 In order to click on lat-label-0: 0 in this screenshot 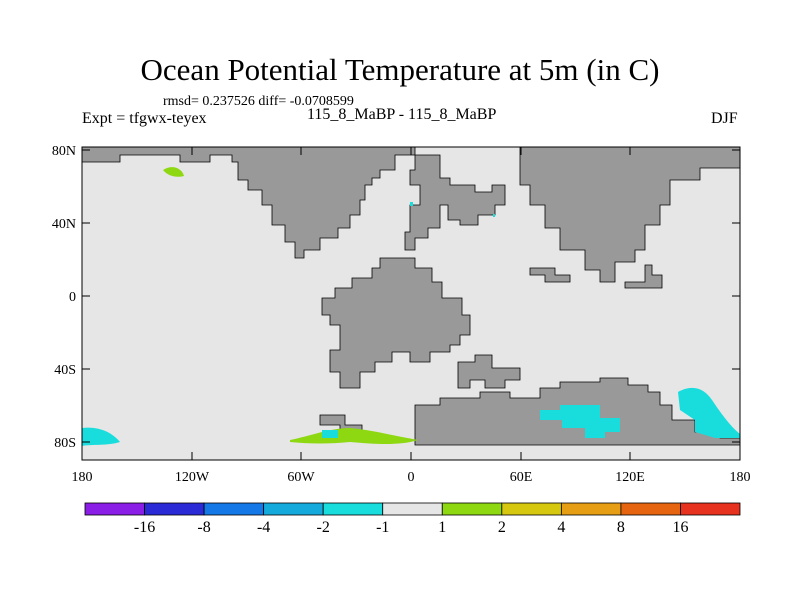, I will do `click(72, 297)`.